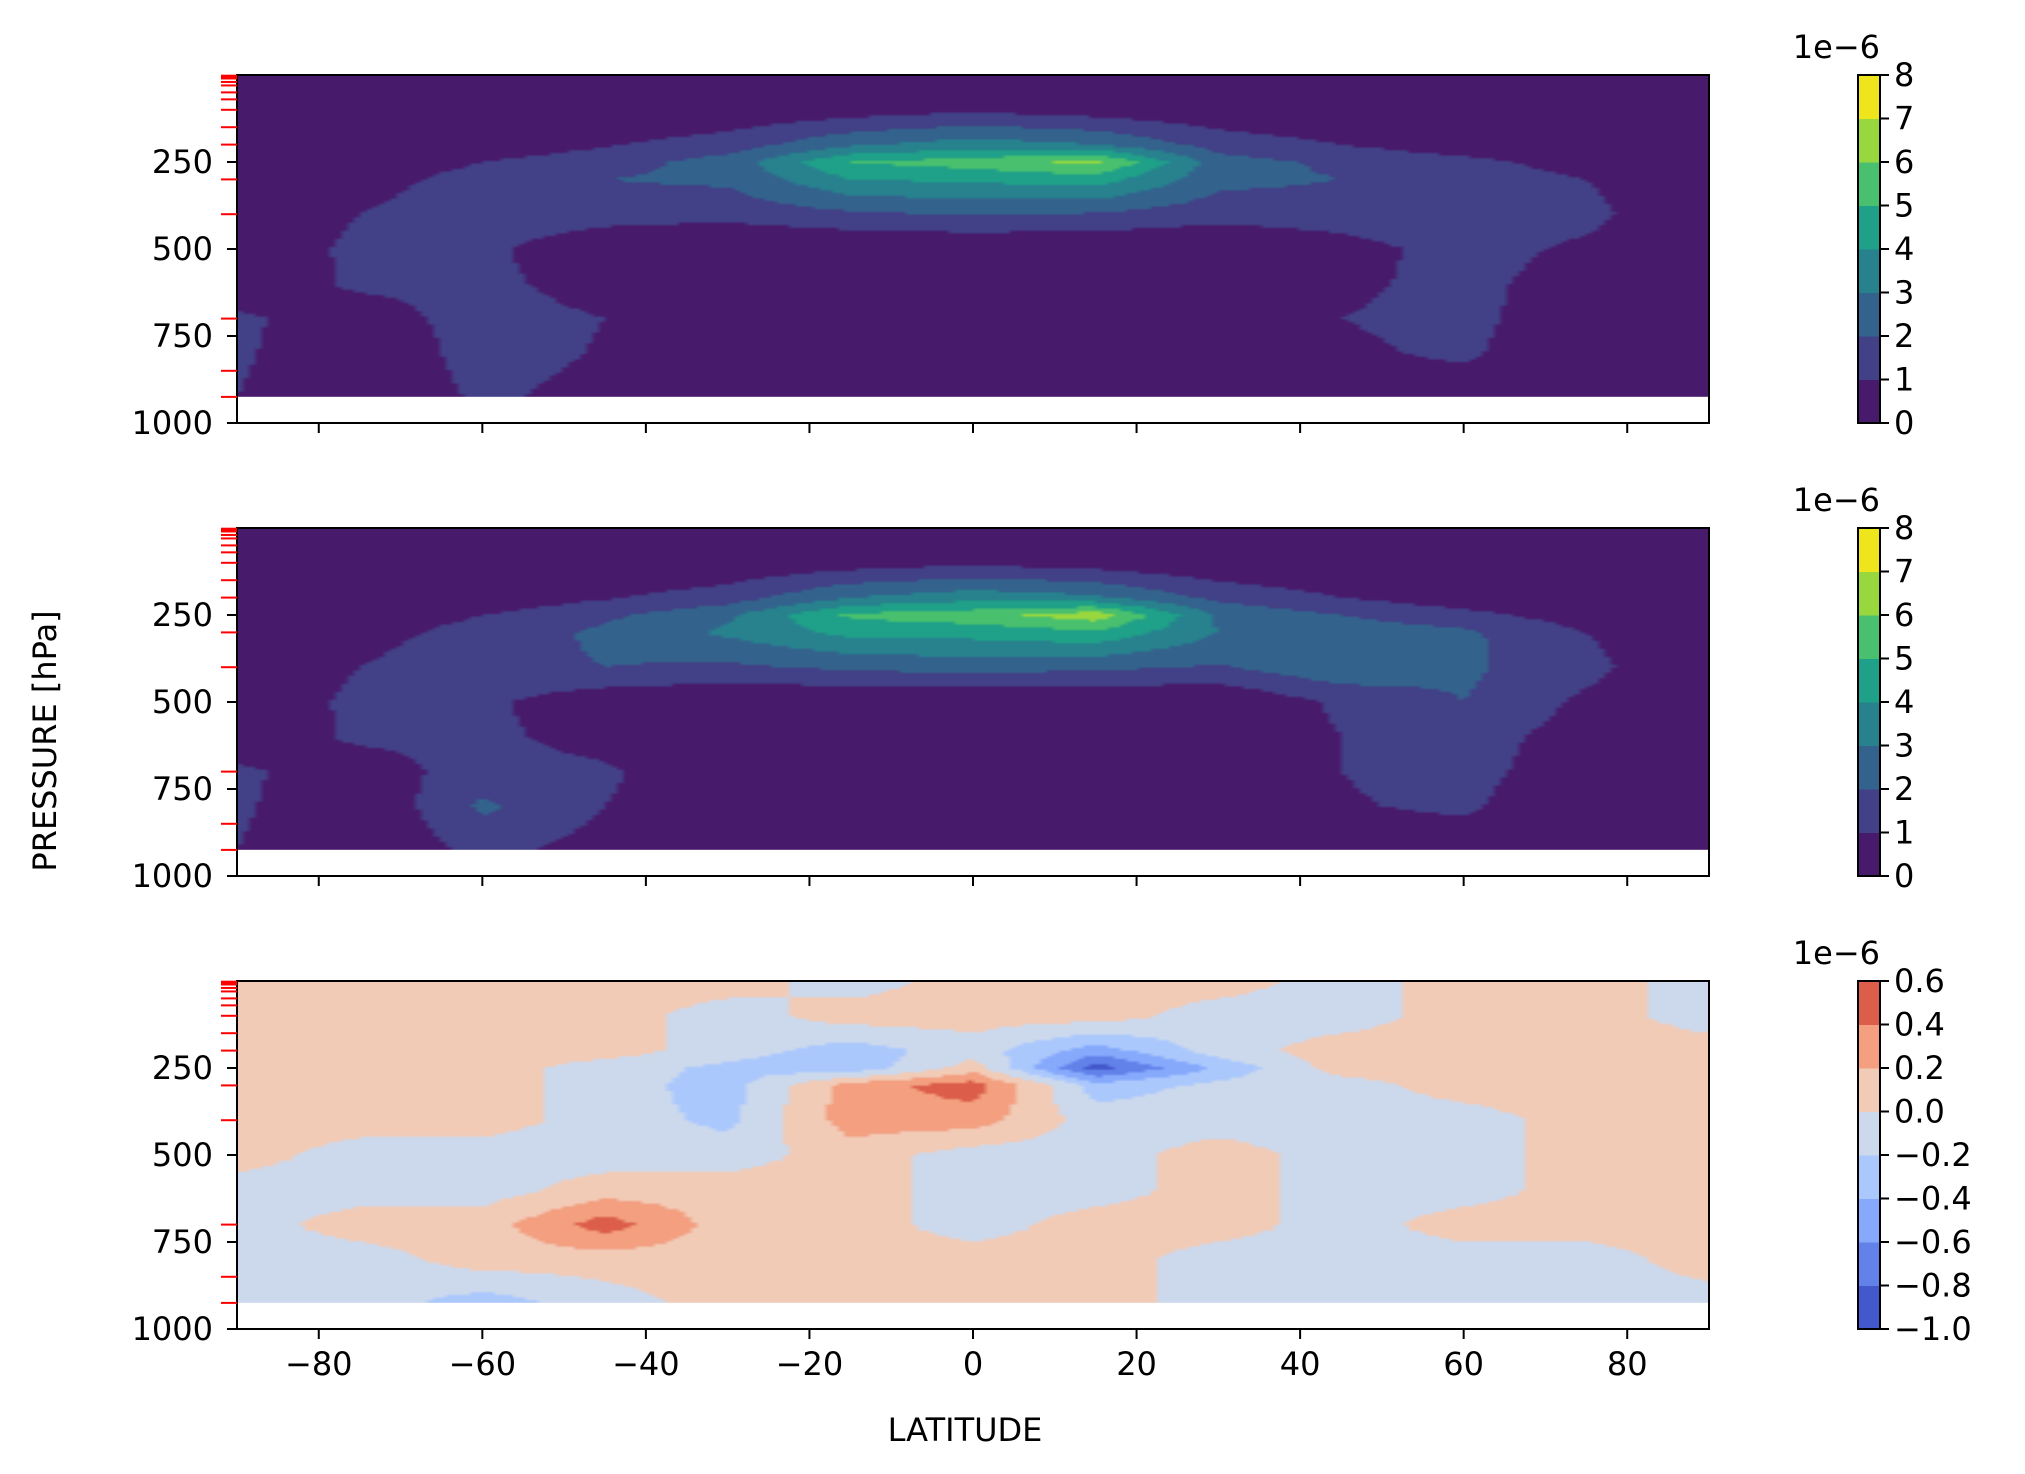 Image resolution: width=2025 pixels, height=1474 pixels. Describe the element at coordinates (646, 1364) in the screenshot. I see `x-tick-label: −40` at that location.